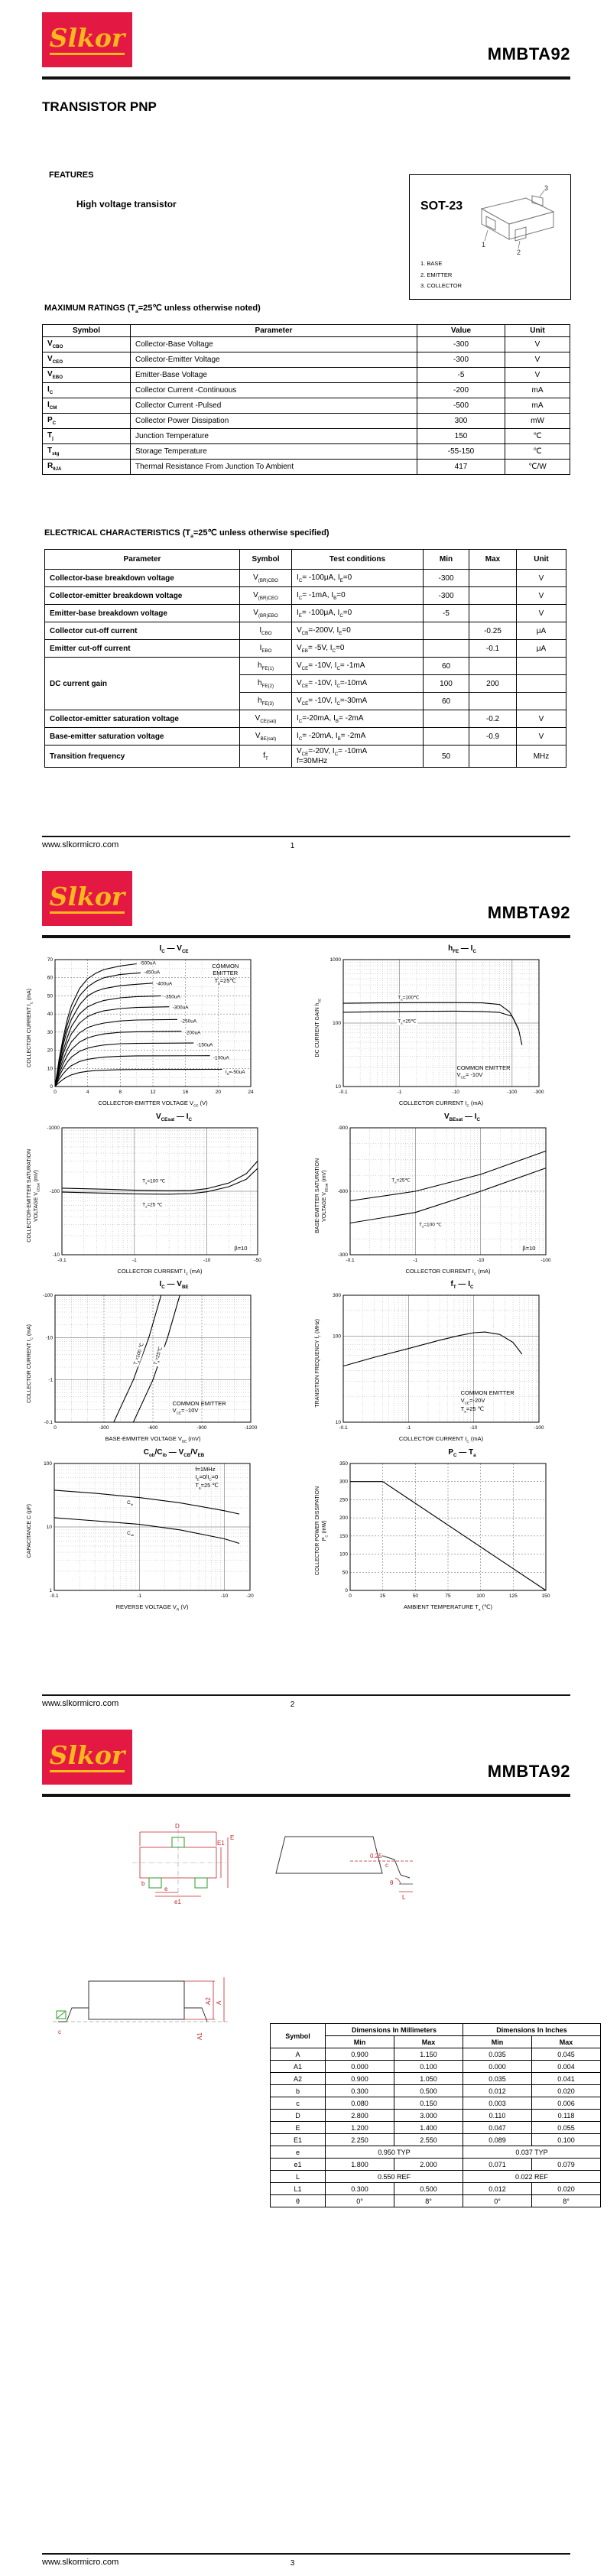  Describe the element at coordinates (306, 452) in the screenshot. I see `table-row: Tstg Storage Temperature -55-150 ℃` at that location.